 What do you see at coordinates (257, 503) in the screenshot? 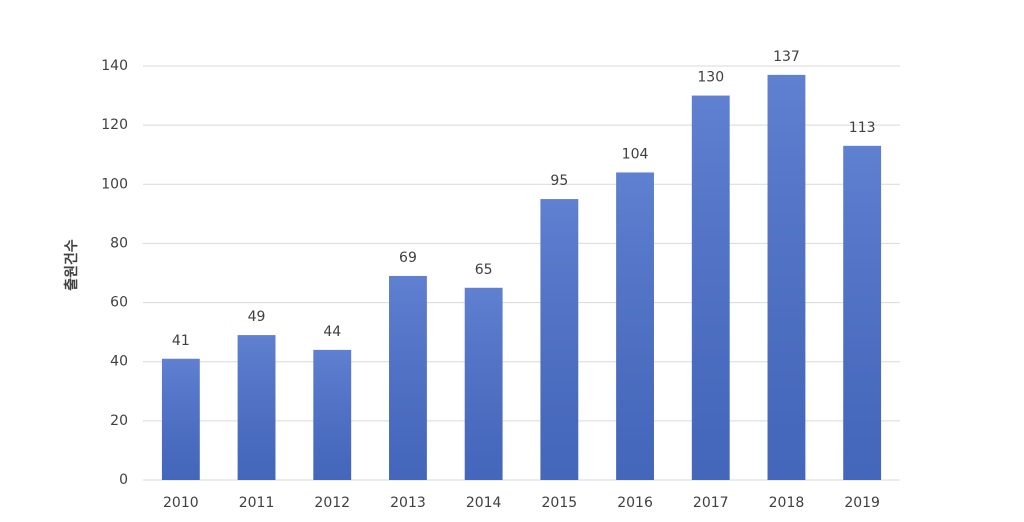
I see `x-tick-label: 2011` at bounding box center [257, 503].